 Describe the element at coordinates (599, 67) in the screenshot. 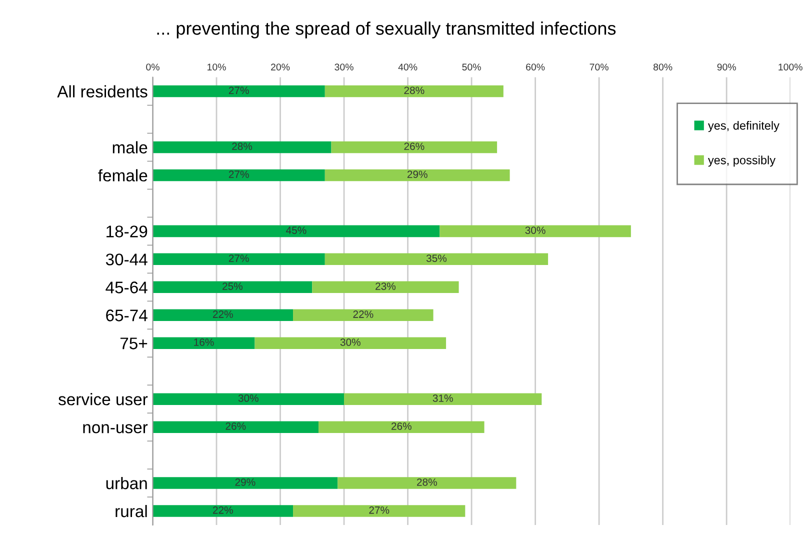

I see `x-tick-label: 70%` at that location.